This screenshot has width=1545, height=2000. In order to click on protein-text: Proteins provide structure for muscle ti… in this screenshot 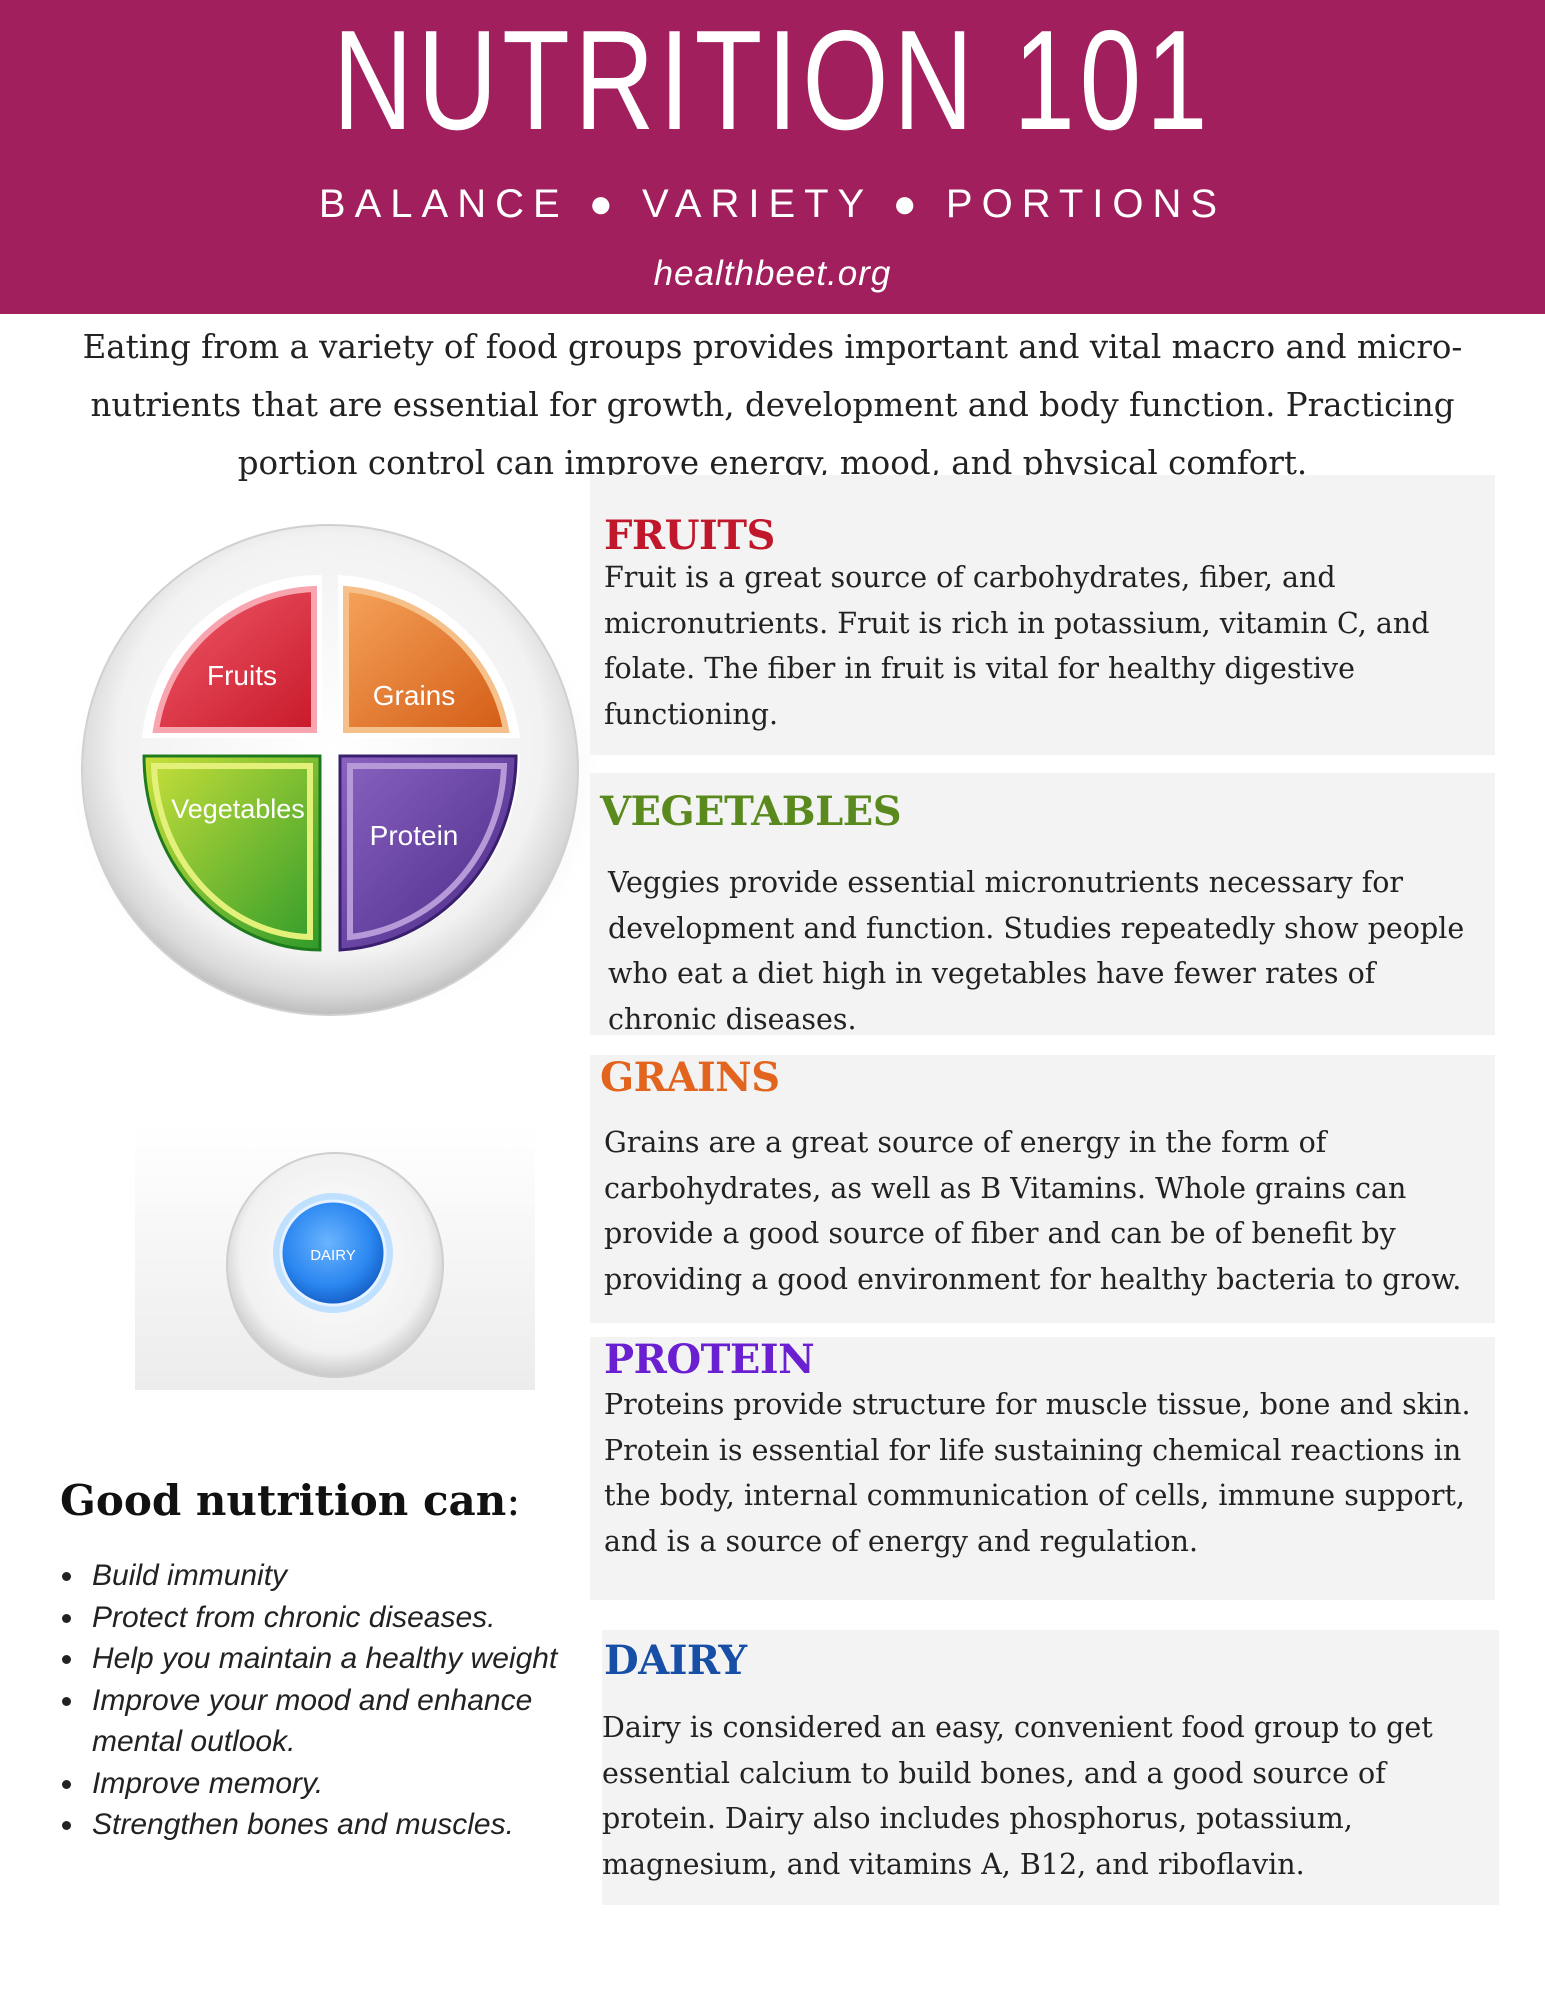, I will do `click(1037, 1473)`.